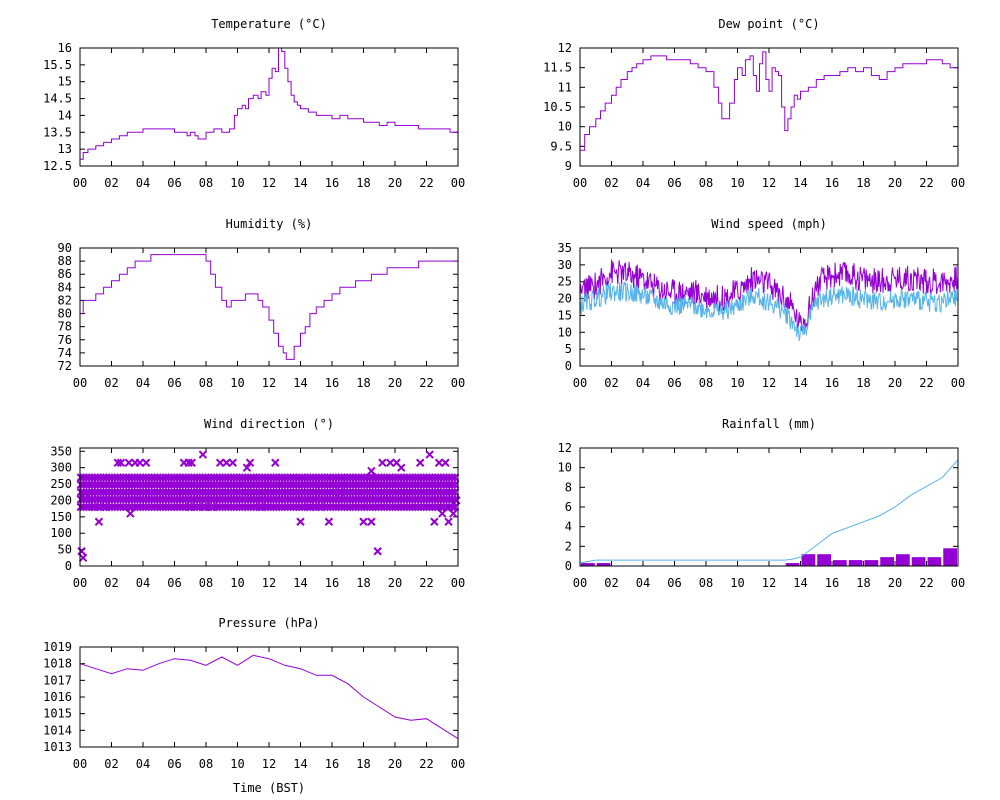 The image size is (1000, 800). I want to click on series-cumulative, so click(769, 511).